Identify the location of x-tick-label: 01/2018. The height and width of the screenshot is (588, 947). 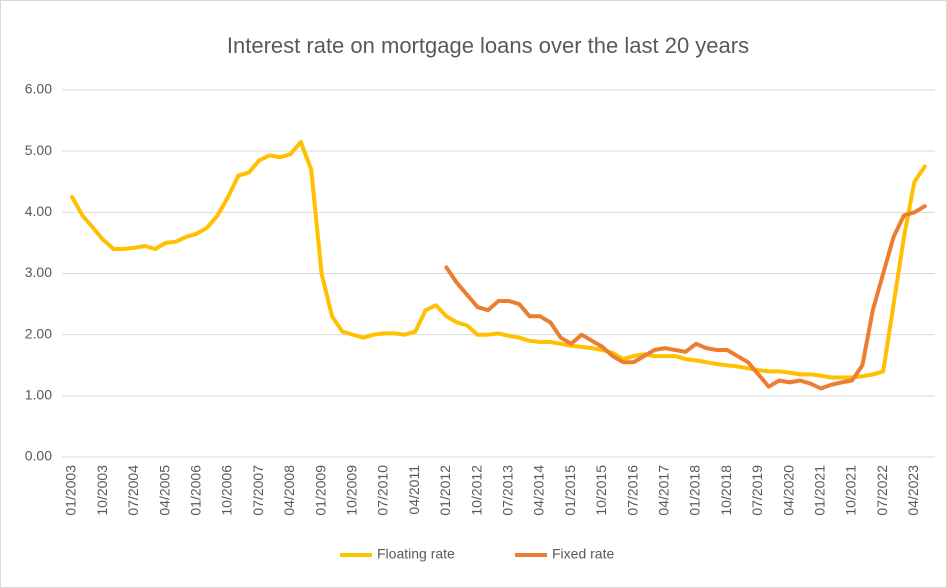
(695, 490).